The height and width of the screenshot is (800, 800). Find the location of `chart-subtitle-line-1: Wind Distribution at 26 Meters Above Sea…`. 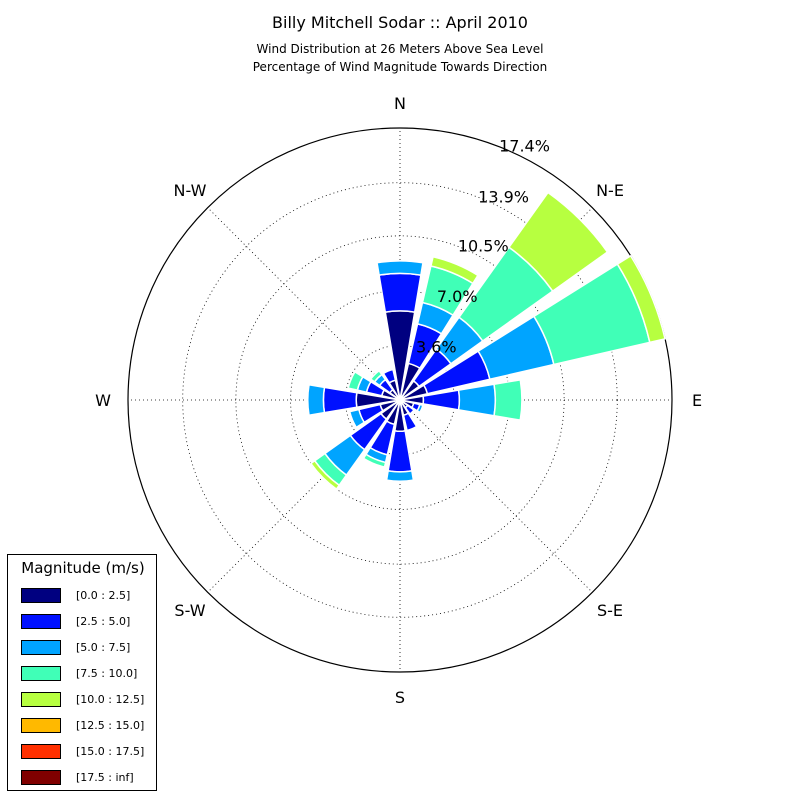

chart-subtitle-line-1: Wind Distribution at 26 Meters Above Sea… is located at coordinates (400, 49).